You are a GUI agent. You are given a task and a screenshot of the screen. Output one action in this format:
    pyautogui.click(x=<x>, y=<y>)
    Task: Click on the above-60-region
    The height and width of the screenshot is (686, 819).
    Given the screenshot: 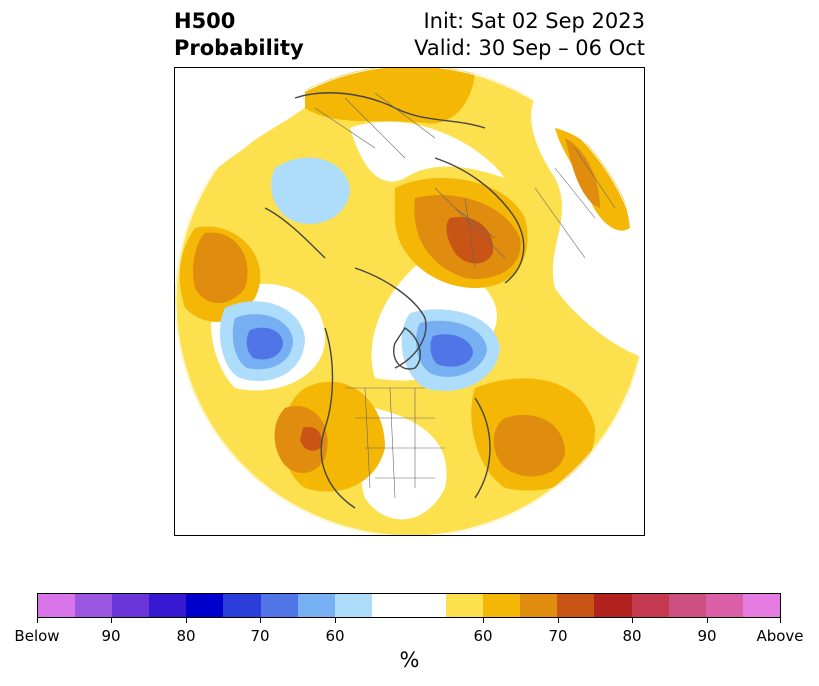 What is the action you would take?
    pyautogui.click(x=390, y=96)
    